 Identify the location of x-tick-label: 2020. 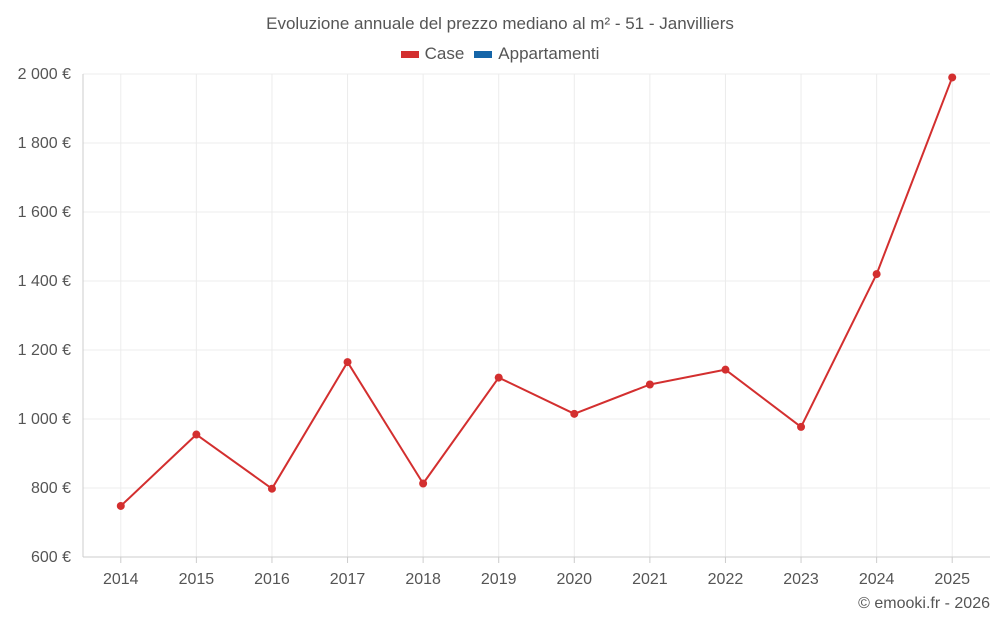
(574, 579).